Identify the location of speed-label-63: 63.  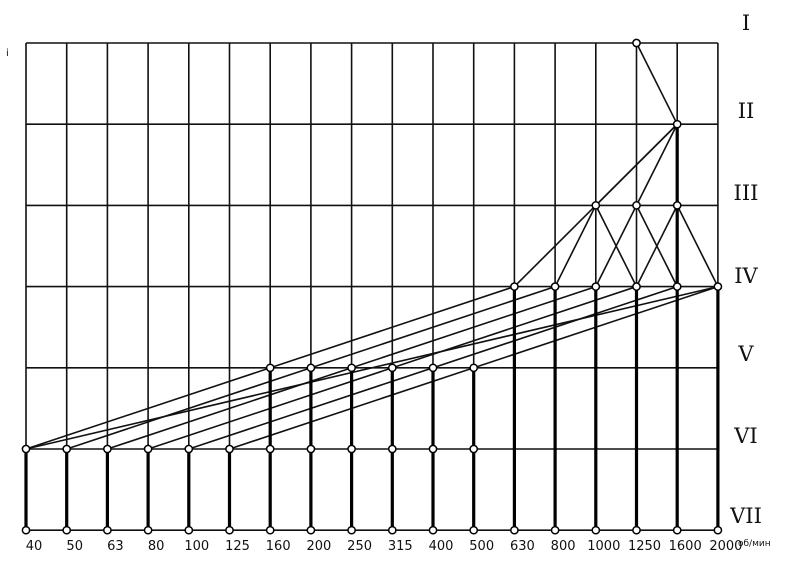
(115, 546).